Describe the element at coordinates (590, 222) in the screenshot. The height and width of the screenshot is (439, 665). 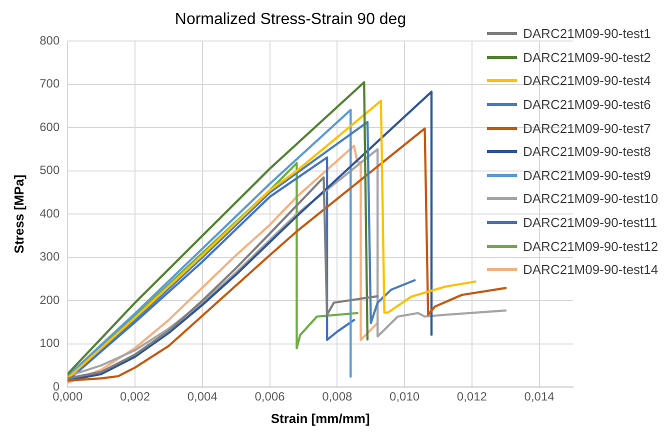
I see `legend-label: DARC21M09-90-test11` at that location.